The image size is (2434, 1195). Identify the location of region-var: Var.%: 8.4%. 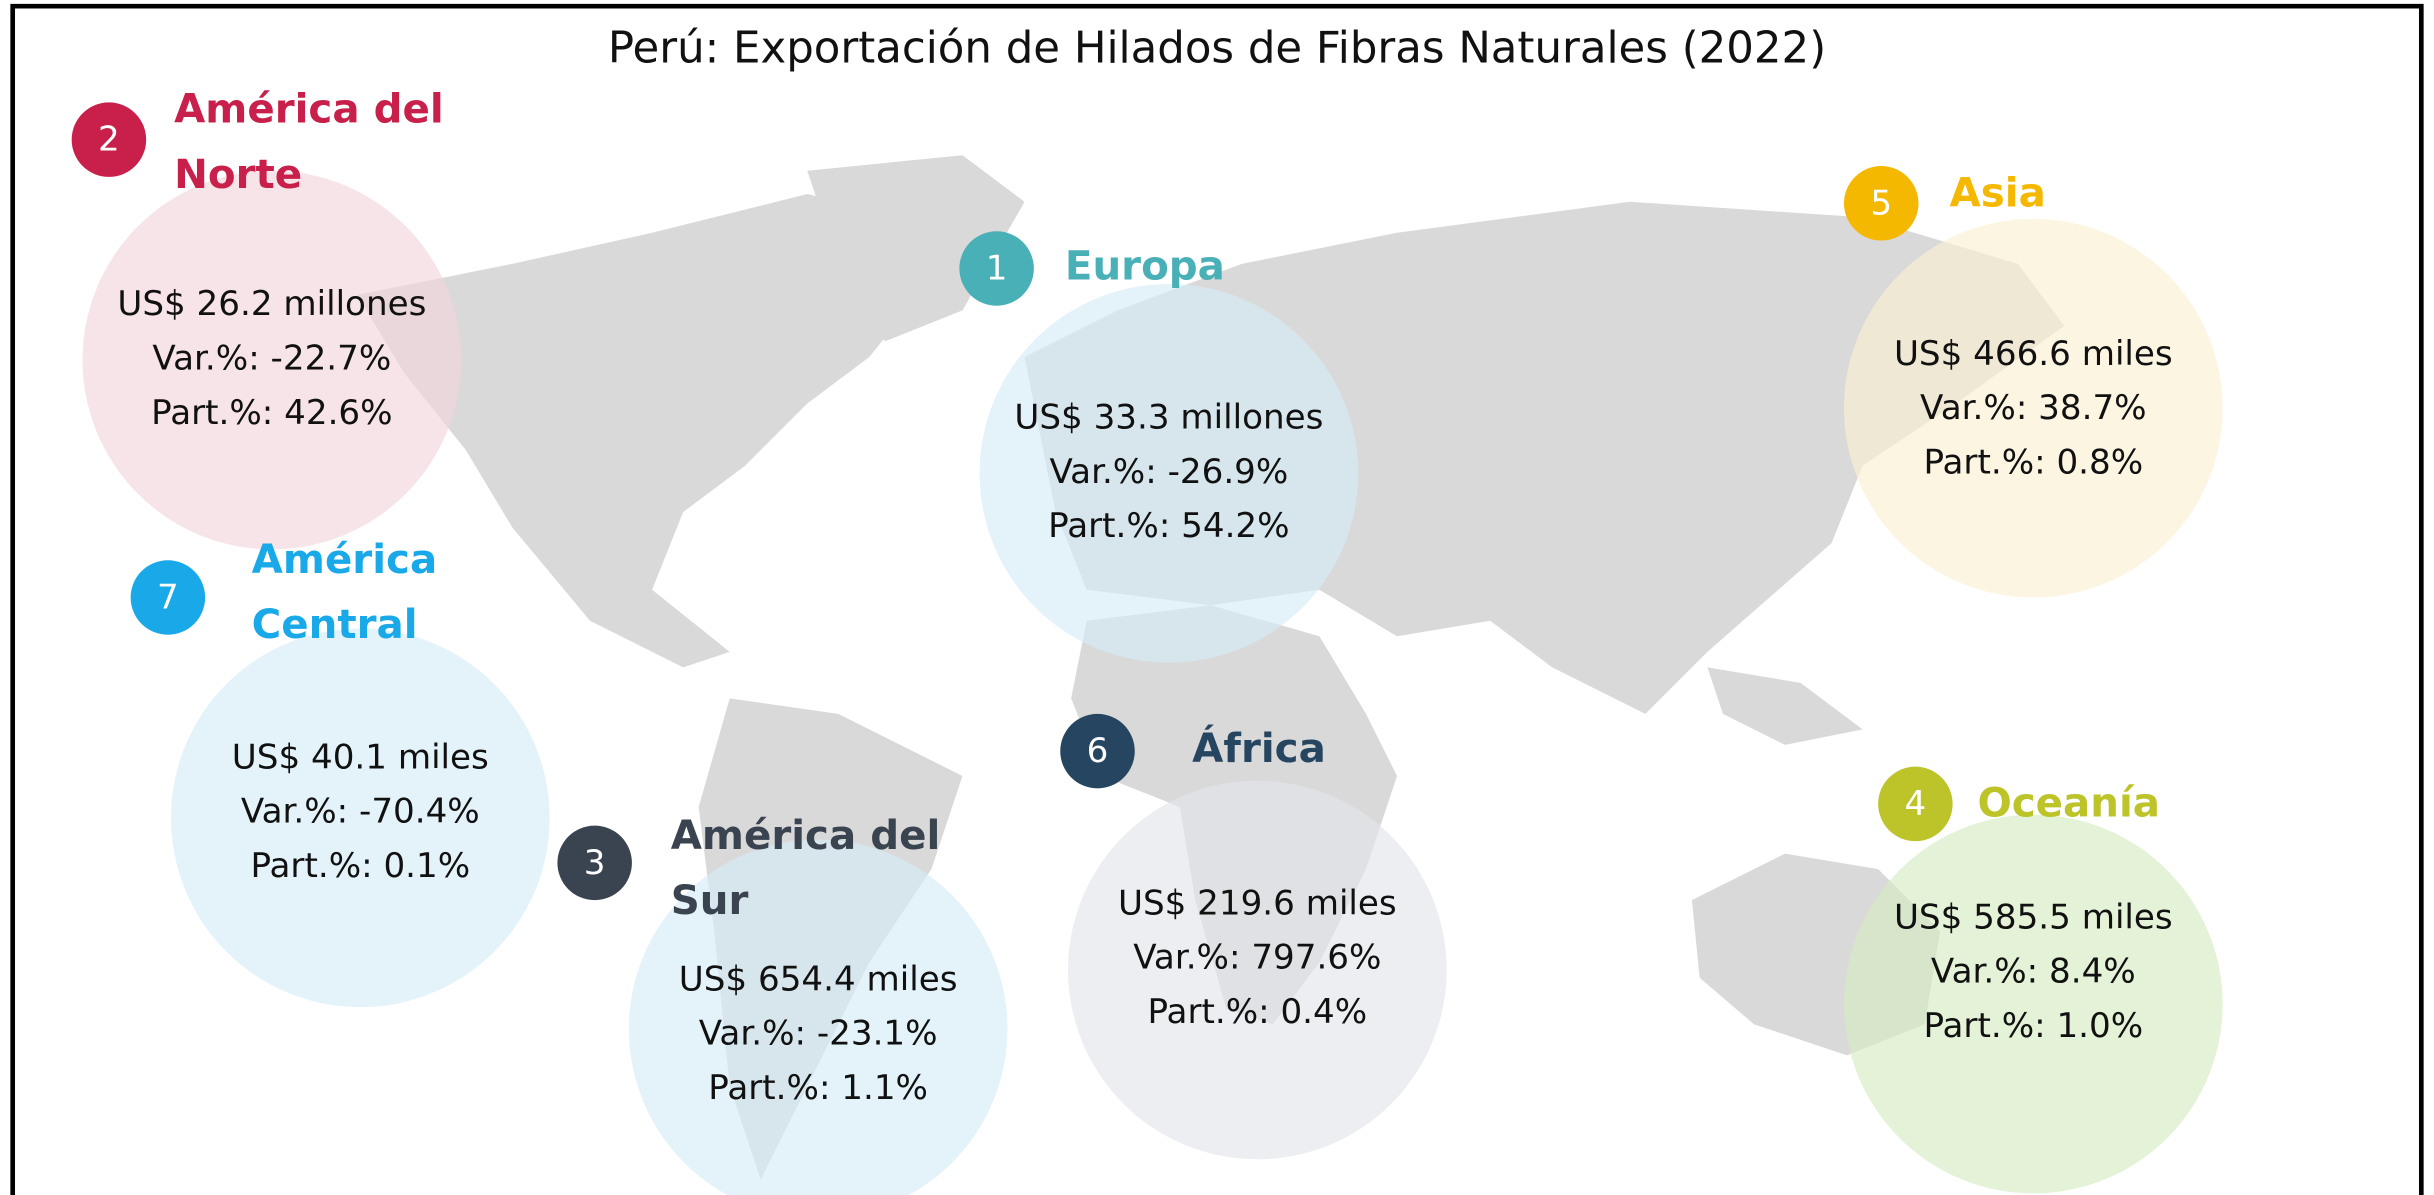
(2033, 972).